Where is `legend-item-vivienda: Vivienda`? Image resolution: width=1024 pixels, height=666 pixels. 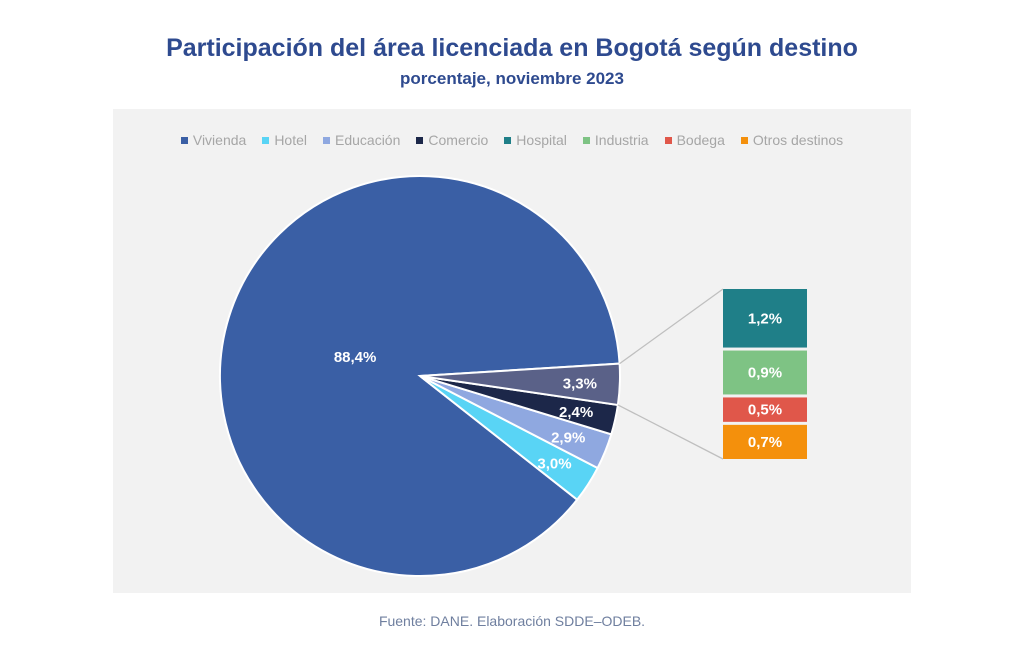 legend-item-vivienda: Vivienda is located at coordinates (213, 140).